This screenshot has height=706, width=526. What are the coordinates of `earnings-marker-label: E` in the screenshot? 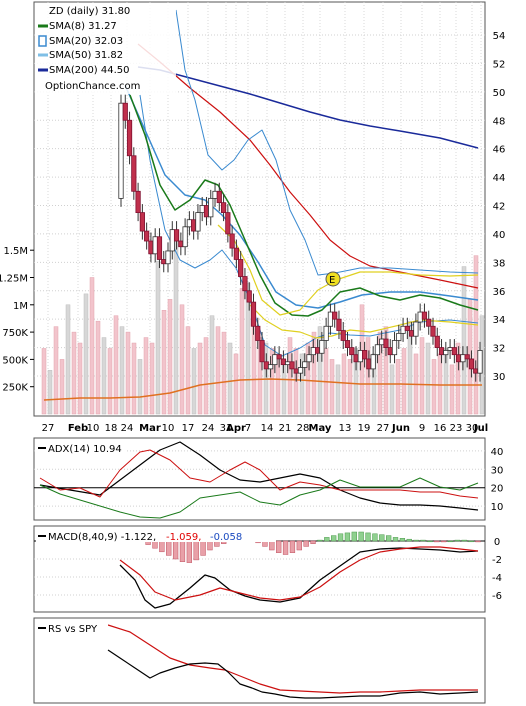 It's located at (332, 280).